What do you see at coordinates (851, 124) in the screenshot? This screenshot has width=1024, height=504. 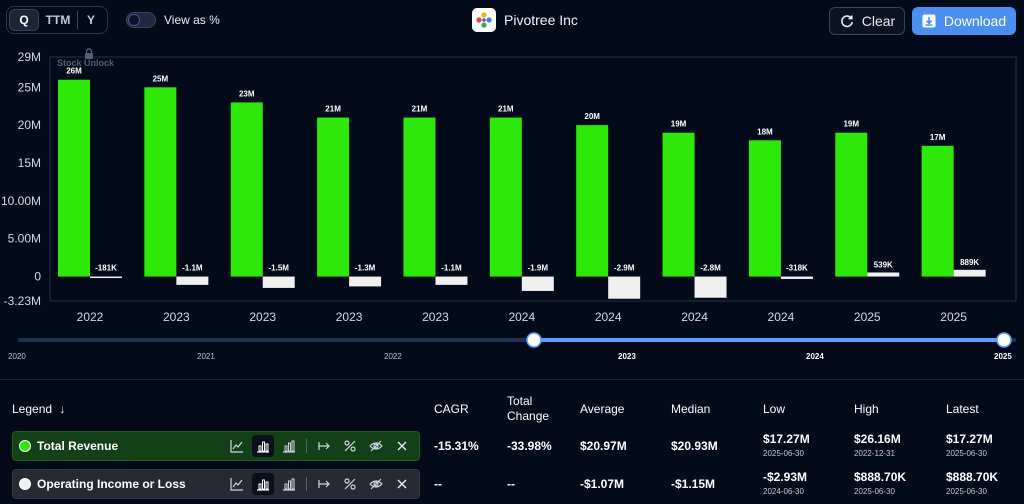 I see `revenue-data-label: 19M` at bounding box center [851, 124].